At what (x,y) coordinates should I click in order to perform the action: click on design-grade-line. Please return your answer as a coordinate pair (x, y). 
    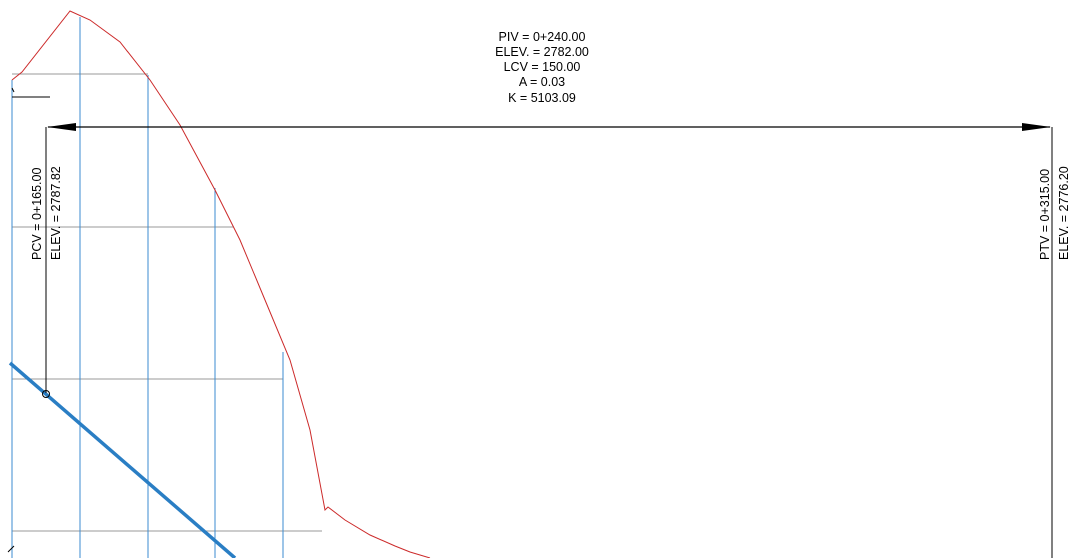
    Looking at the image, I should click on (122, 459).